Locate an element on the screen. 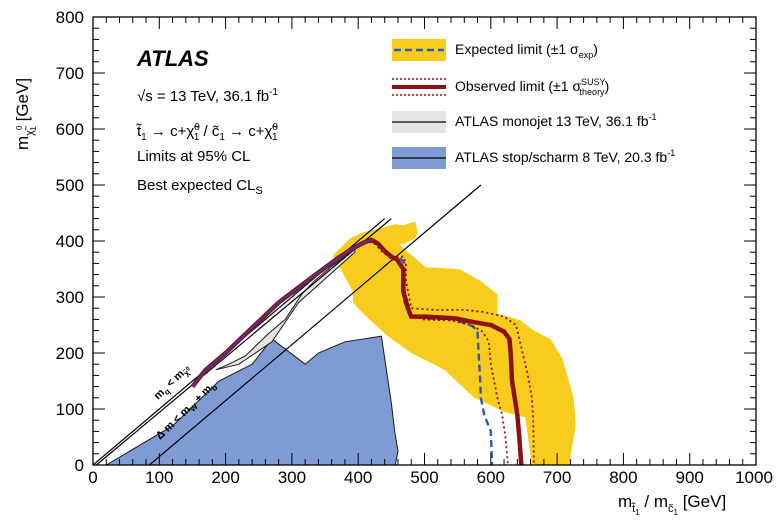 The width and height of the screenshot is (782, 525). y-tick-400: 400 is located at coordinates (70, 241).